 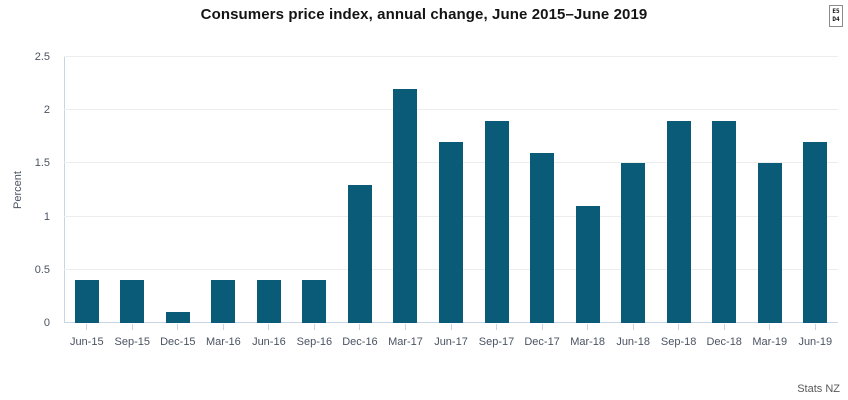 I want to click on x-tick-label: Jun-18, so click(x=633, y=342).